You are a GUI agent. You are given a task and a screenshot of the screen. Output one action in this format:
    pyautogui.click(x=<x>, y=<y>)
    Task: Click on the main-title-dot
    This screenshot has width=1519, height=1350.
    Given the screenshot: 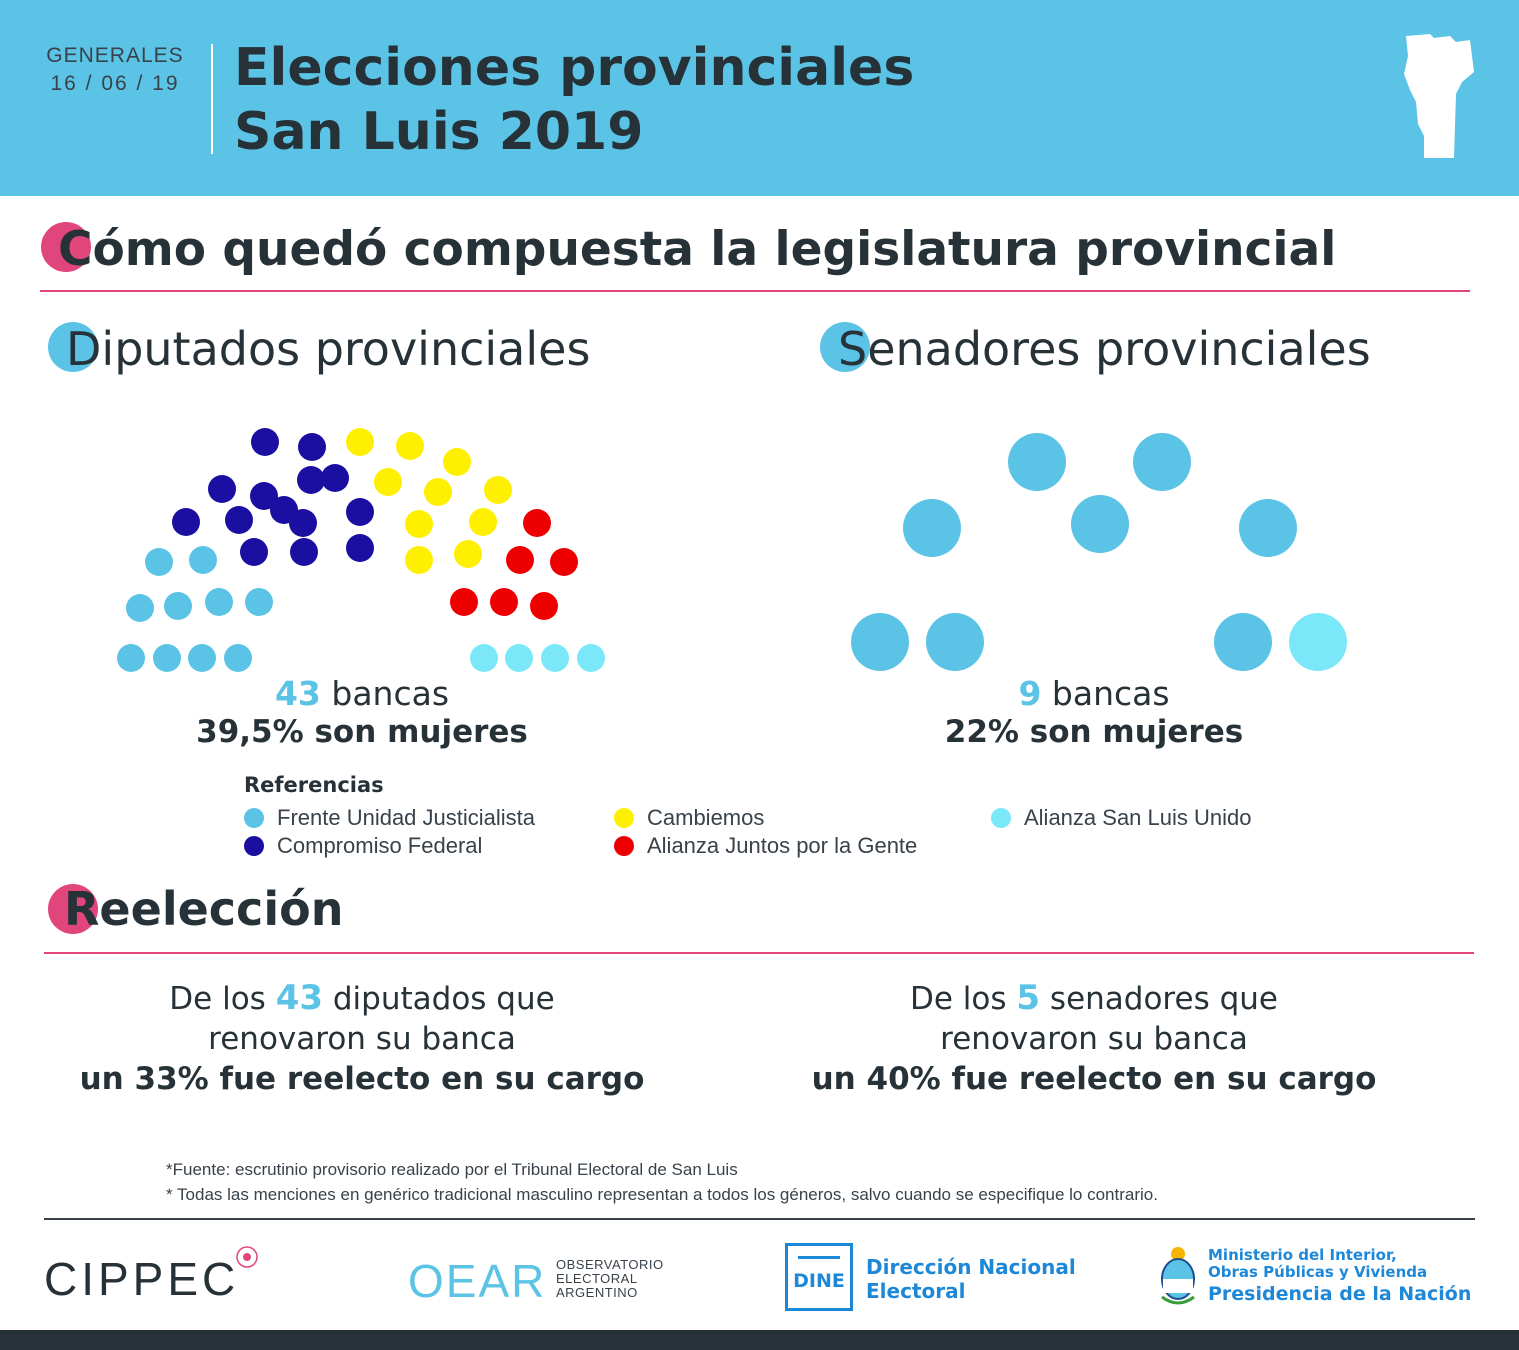 What is the action you would take?
    pyautogui.click(x=66, y=247)
    